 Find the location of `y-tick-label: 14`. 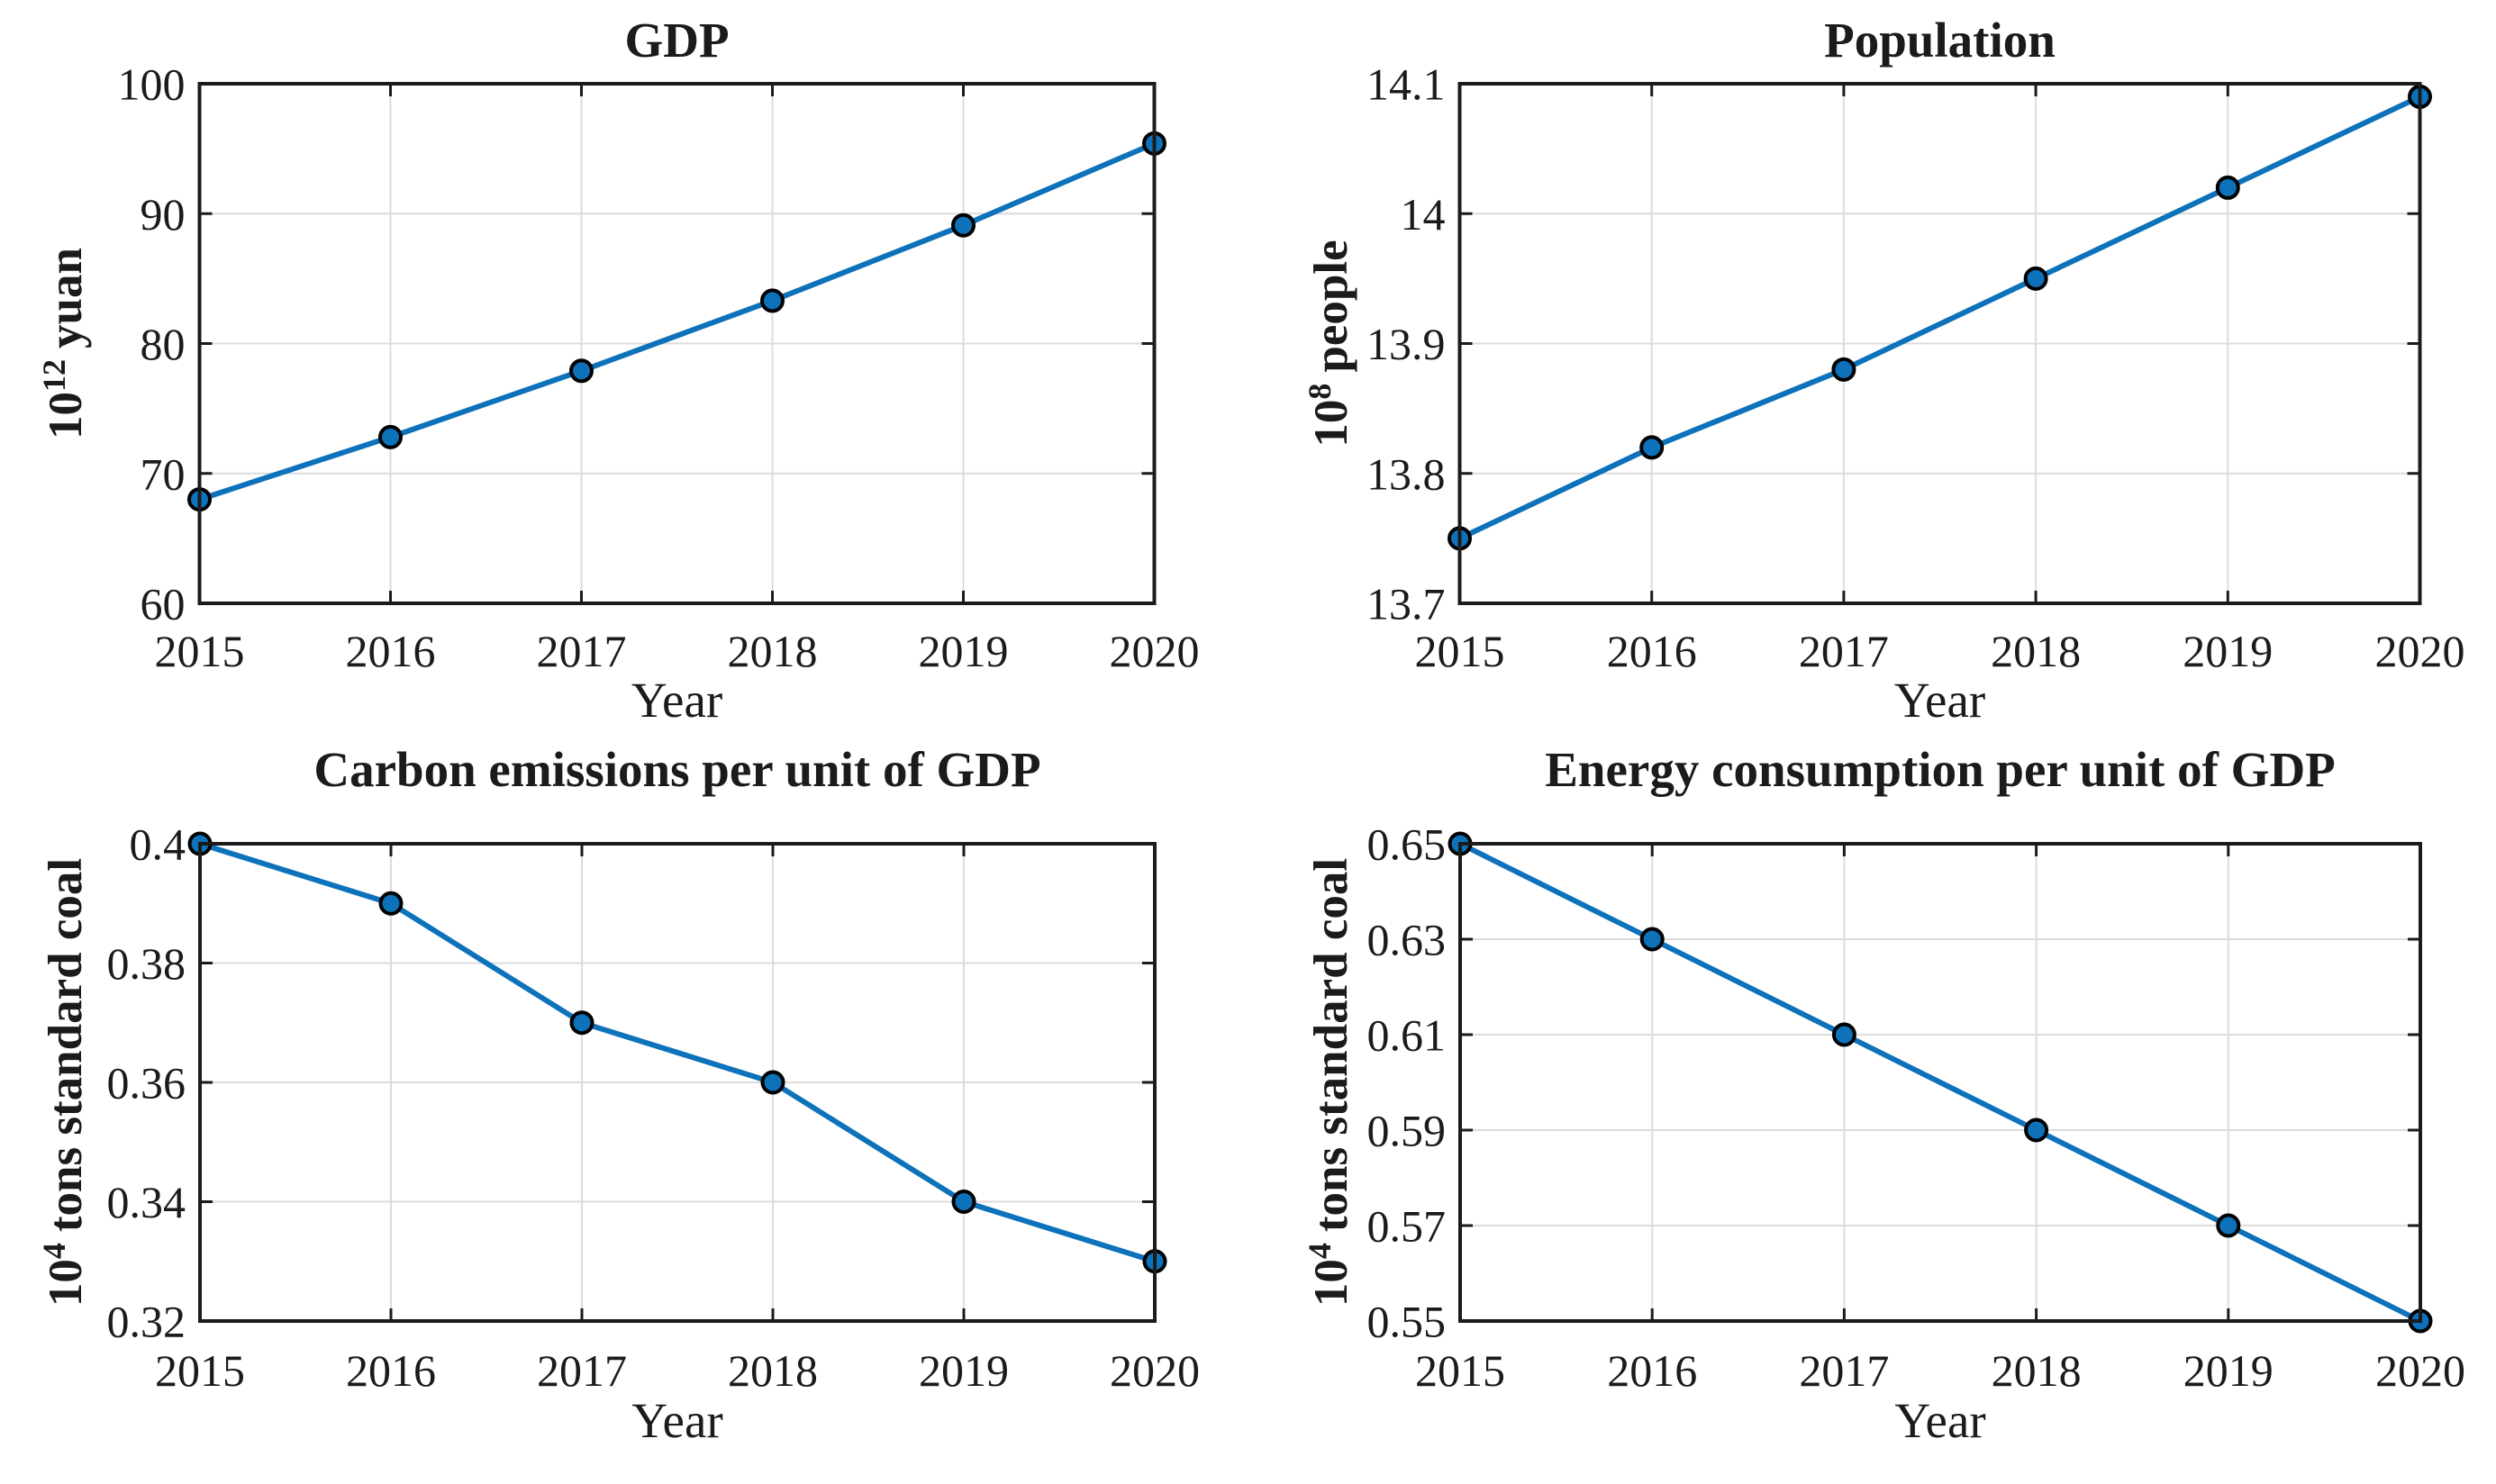

y-tick-label: 14 is located at coordinates (1424, 215).